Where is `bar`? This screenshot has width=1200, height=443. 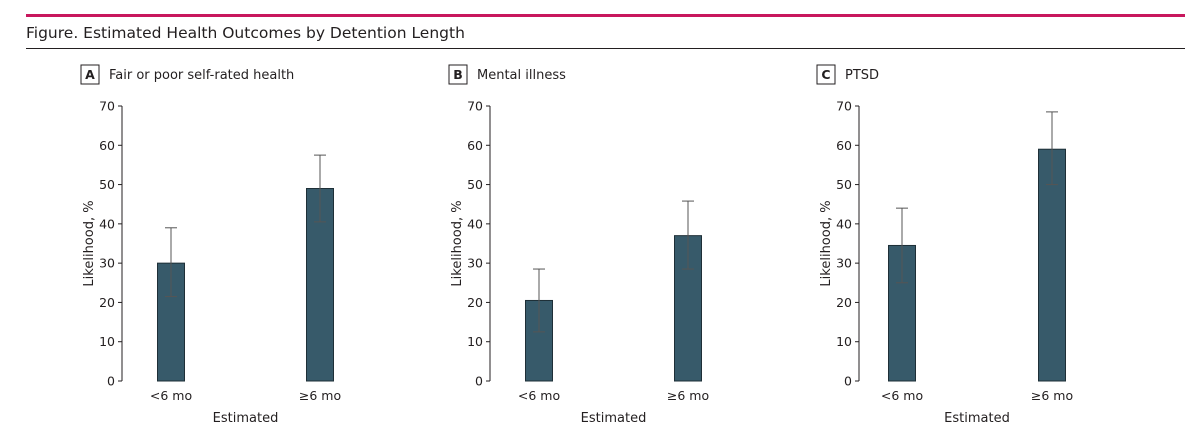
bar is located at coordinates (1052, 265).